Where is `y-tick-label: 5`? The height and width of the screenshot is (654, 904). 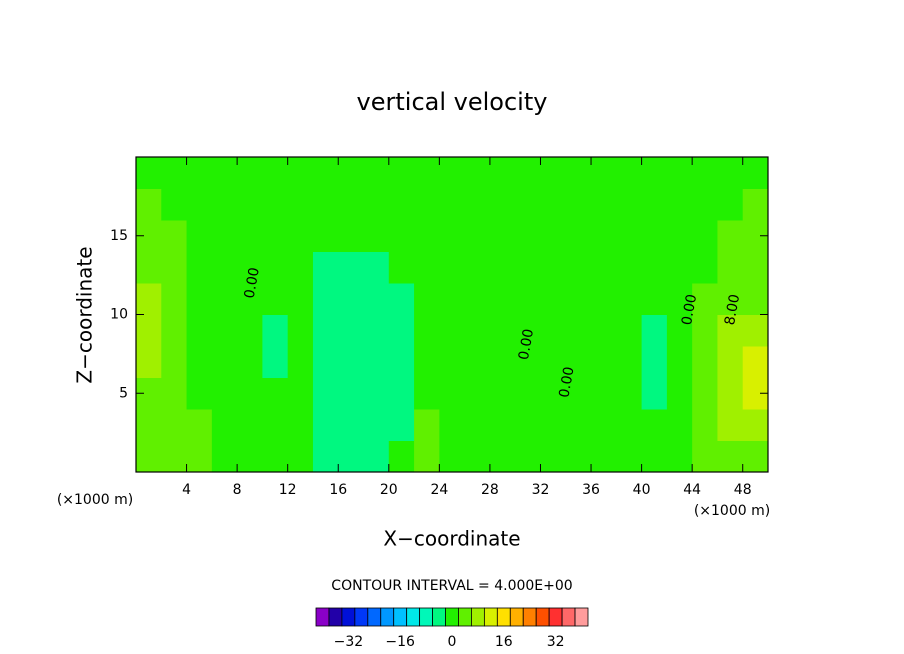 y-tick-label: 5 is located at coordinates (123, 393).